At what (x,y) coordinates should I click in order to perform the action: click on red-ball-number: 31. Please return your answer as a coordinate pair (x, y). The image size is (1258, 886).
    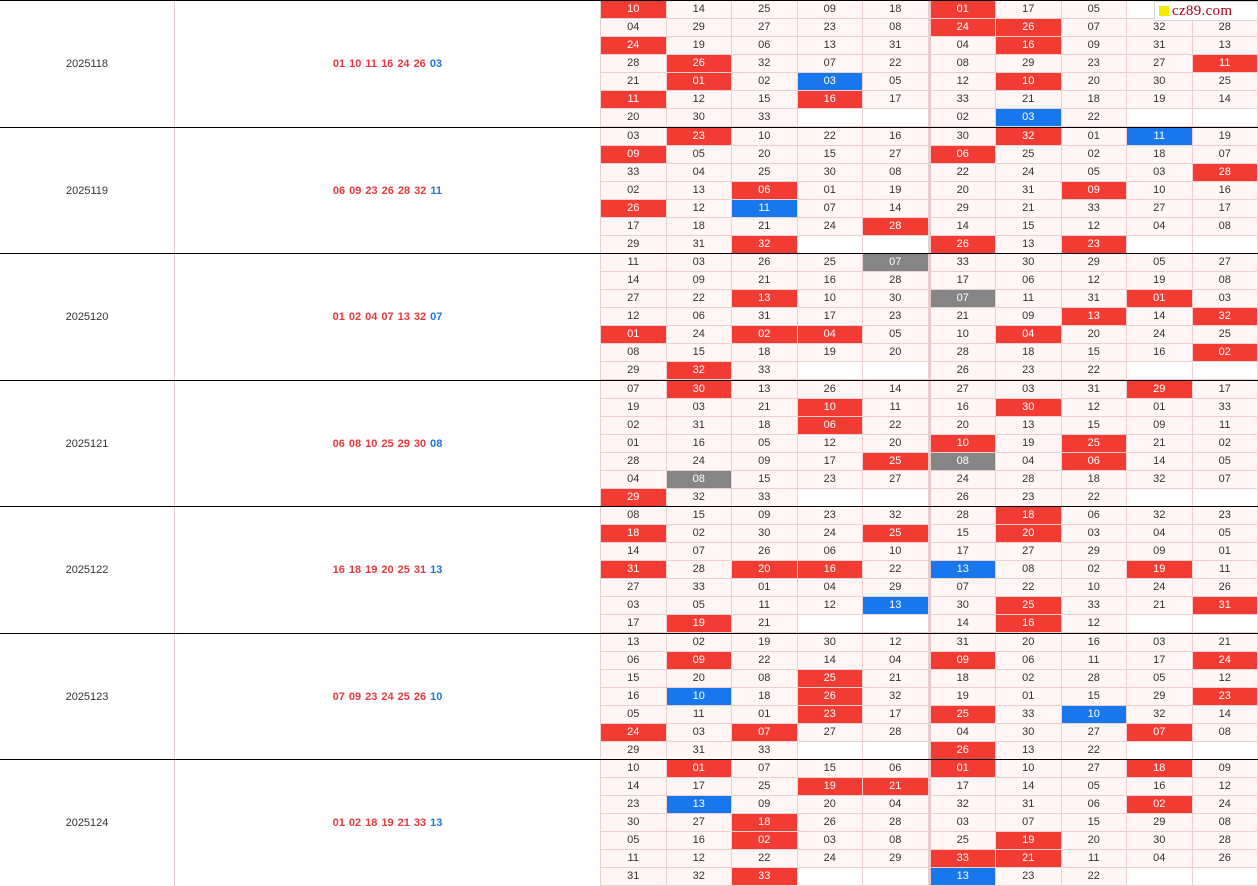
    Looking at the image, I should click on (420, 570).